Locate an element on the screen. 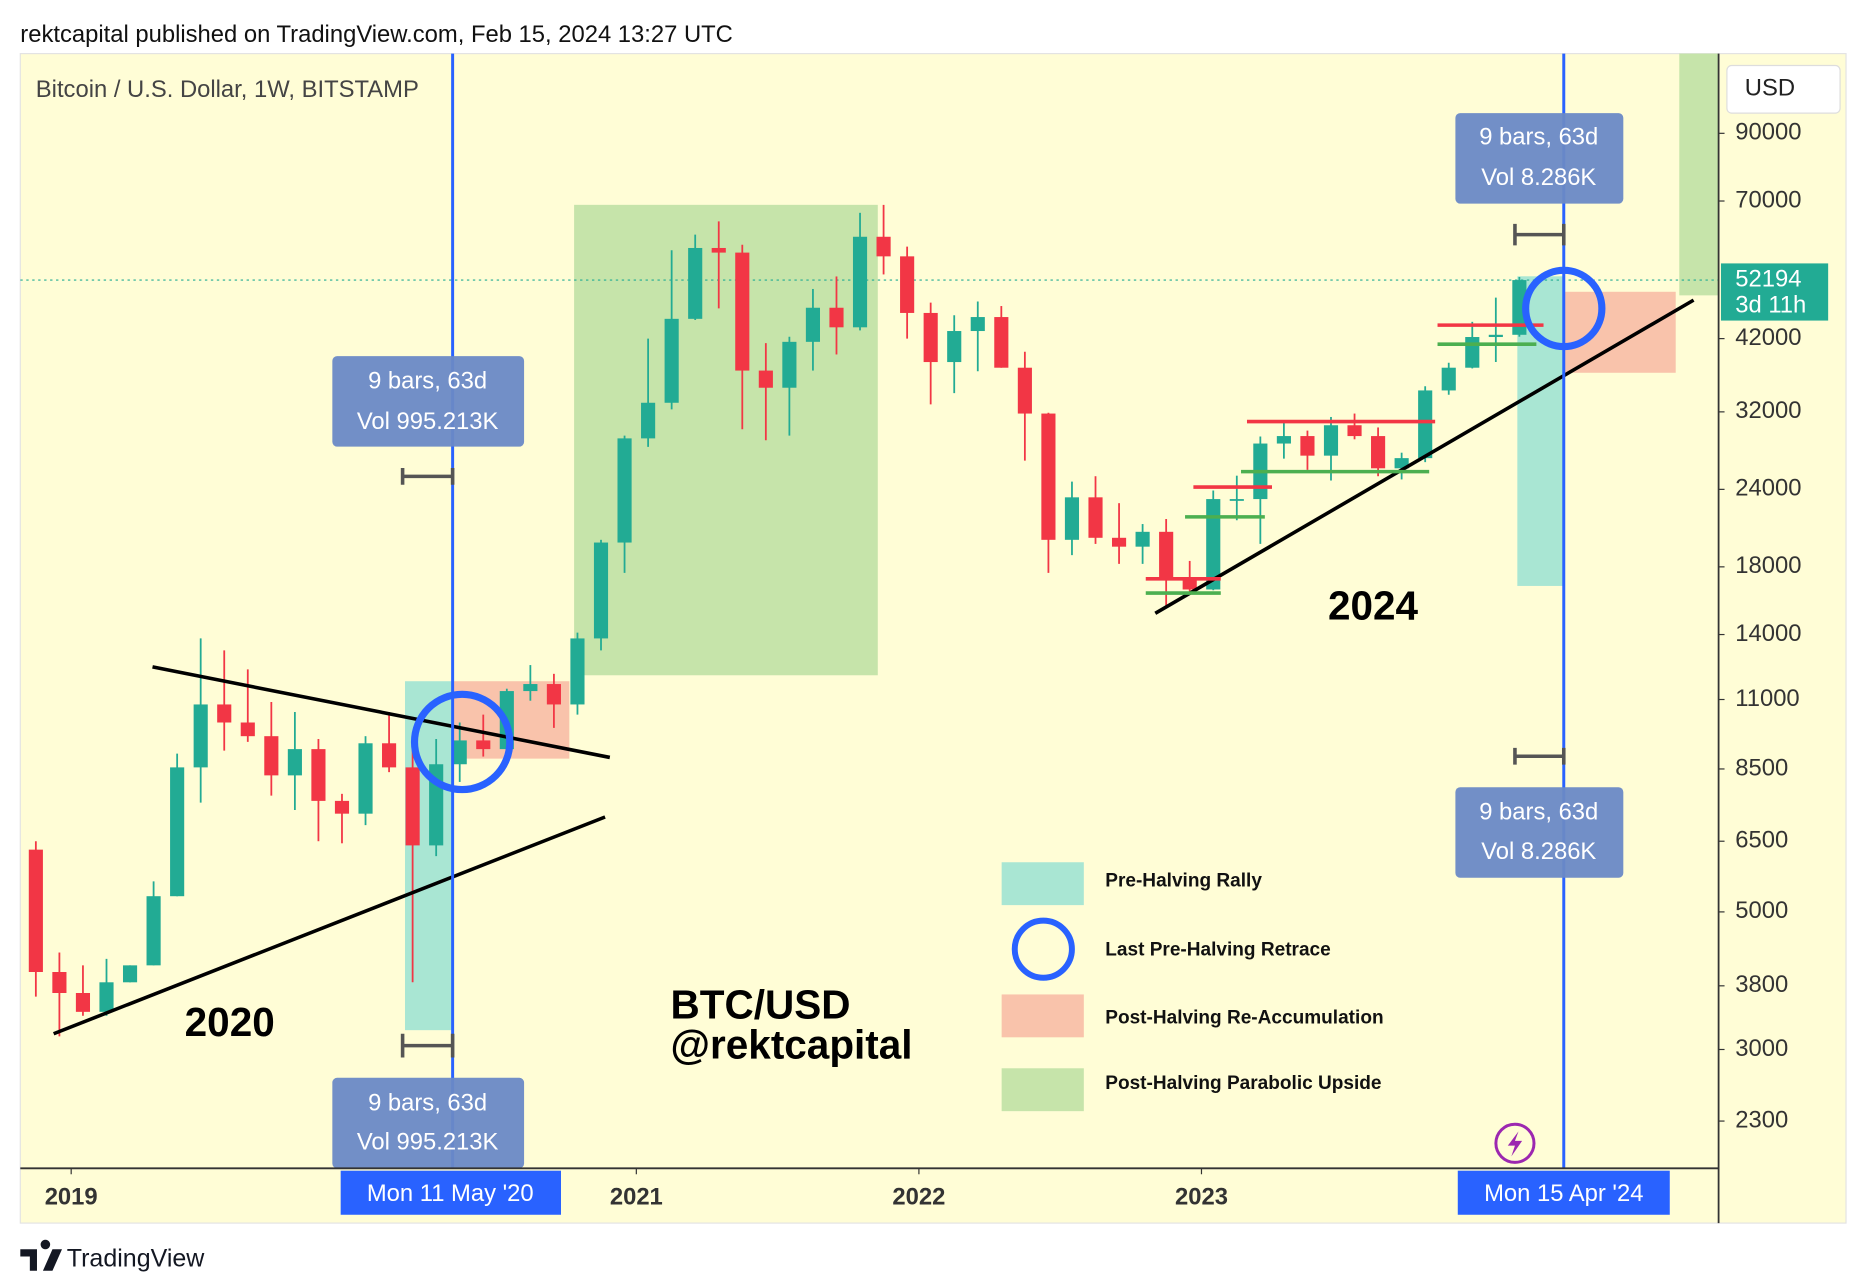 This screenshot has width=1858, height=1288. annotation: 2024 is located at coordinates (1373, 605).